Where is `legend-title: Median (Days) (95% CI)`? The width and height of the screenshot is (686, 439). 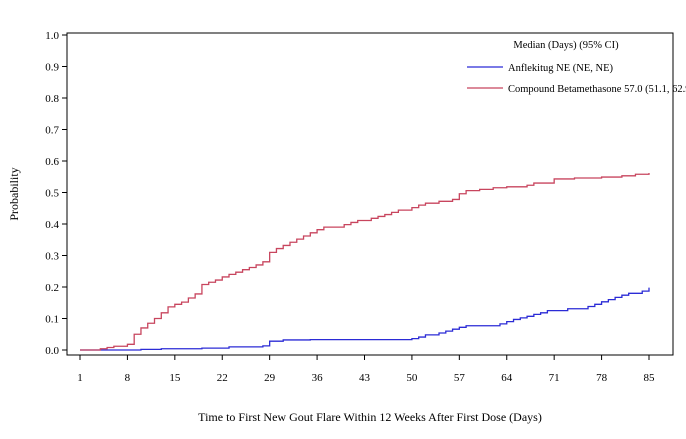 legend-title: Median (Days) (95% CI) is located at coordinates (566, 45).